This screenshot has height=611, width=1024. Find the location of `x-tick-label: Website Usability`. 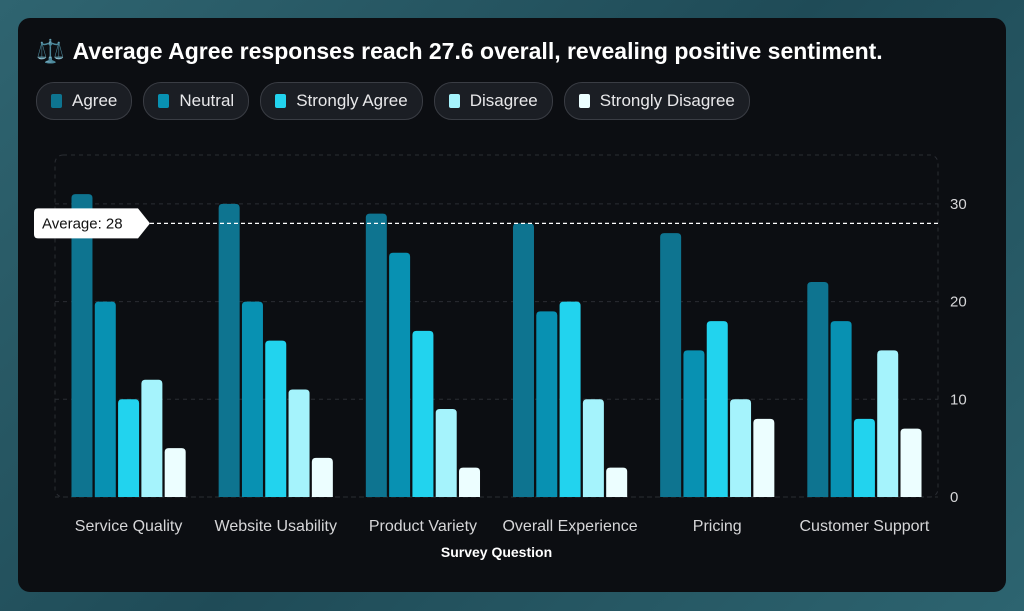

x-tick-label: Website Usability is located at coordinates (276, 526).